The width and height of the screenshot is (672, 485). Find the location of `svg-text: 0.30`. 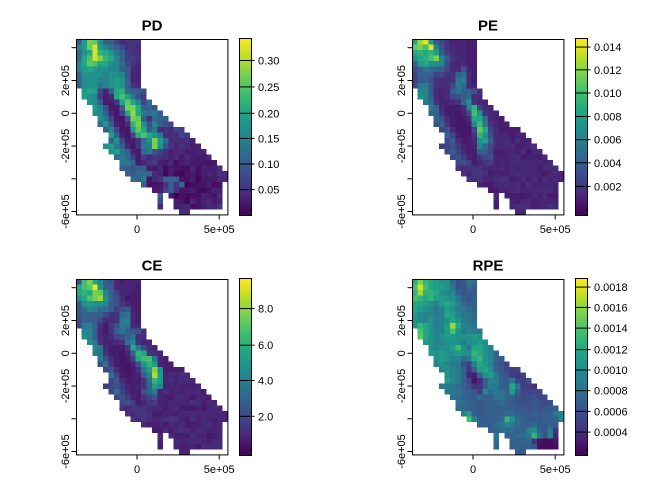

svg-text: 0.30 is located at coordinates (268, 62).